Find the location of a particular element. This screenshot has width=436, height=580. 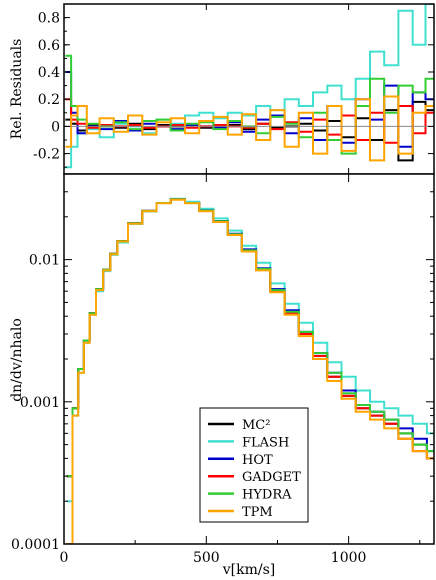

legend-label-gadget: GADGET is located at coordinates (271, 477).